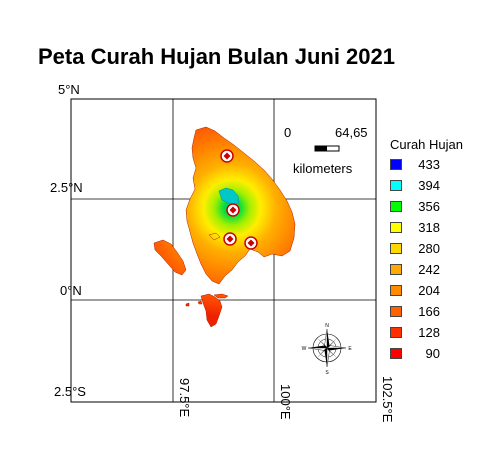 The height and width of the screenshot is (476, 489). What do you see at coordinates (429, 248) in the screenshot?
I see `legend-value: 280` at bounding box center [429, 248].